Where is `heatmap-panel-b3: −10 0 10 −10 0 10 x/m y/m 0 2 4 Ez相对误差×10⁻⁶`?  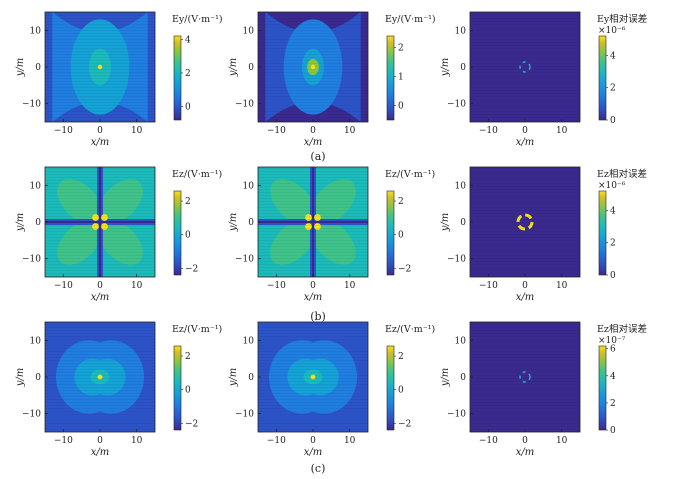 heatmap-panel-b3: −10 0 10 −10 0 10 x/m y/m 0 2 4 Ez相对误差×10⁻⁶ is located at coordinates (543, 234).